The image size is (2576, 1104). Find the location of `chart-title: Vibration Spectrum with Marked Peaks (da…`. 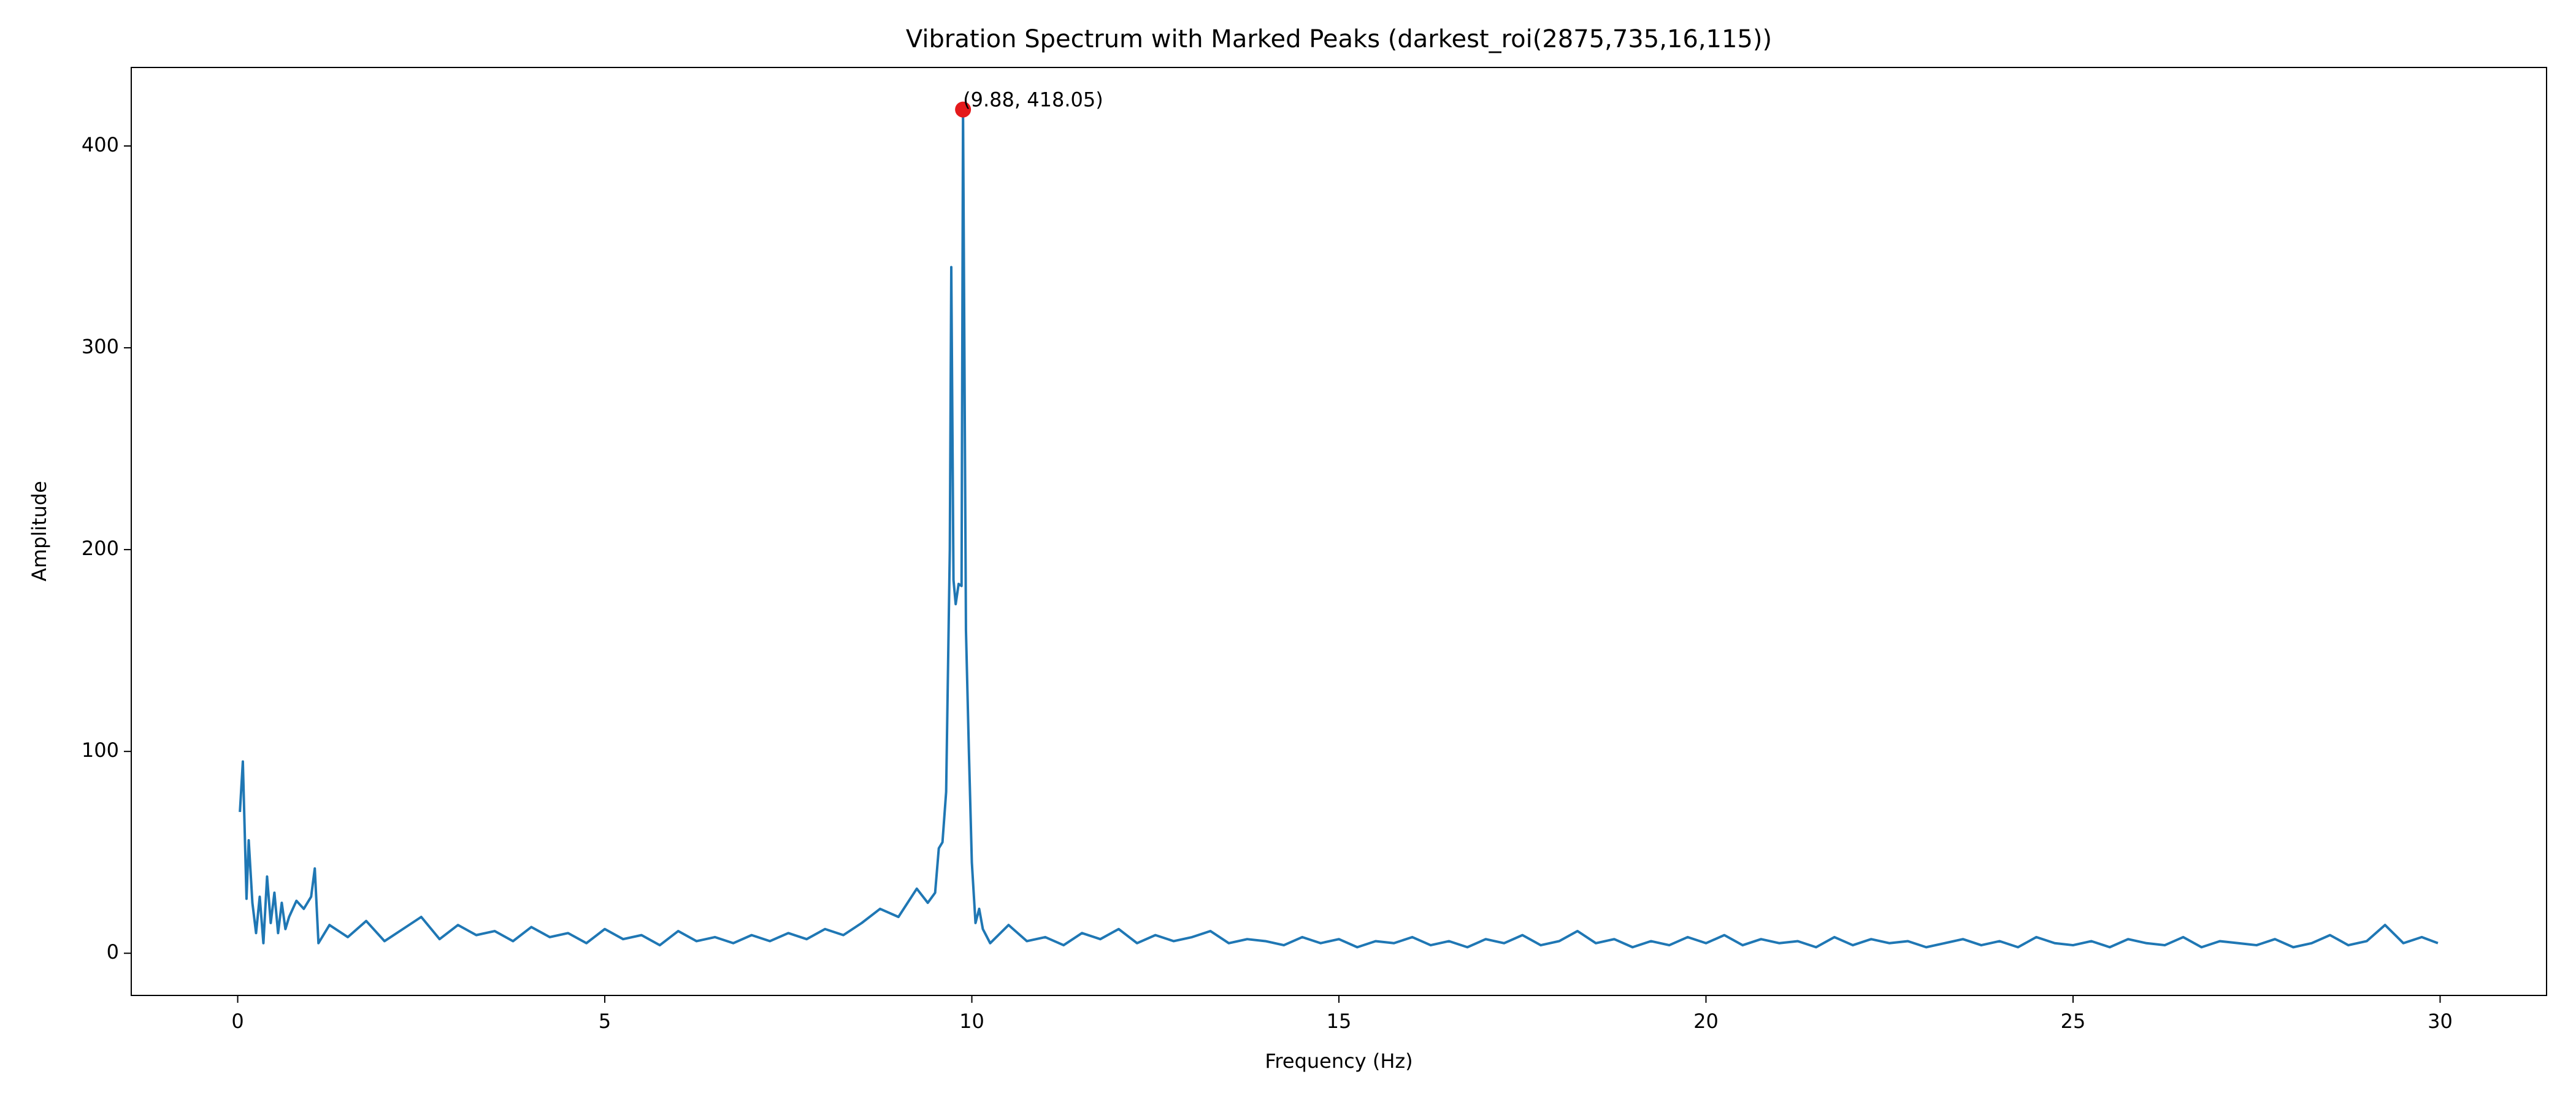

chart-title: Vibration Spectrum with Marked Peaks (da… is located at coordinates (1339, 39).